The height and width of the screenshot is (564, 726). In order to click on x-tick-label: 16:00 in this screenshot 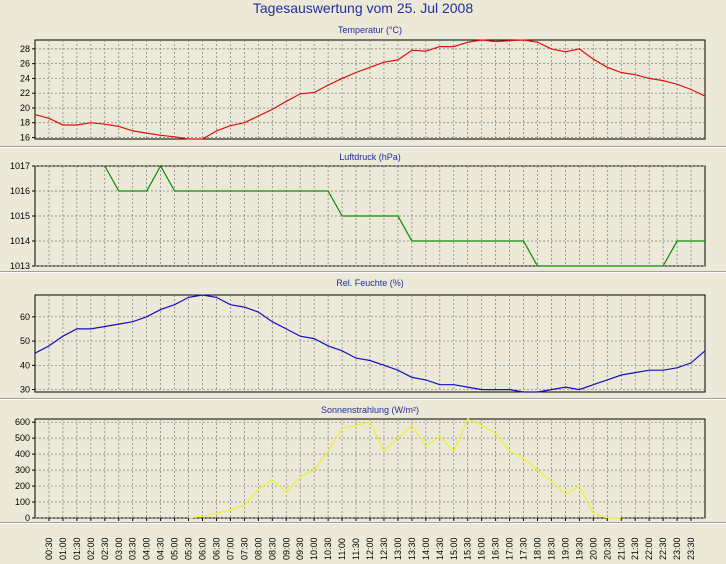, I will do `click(482, 548)`.